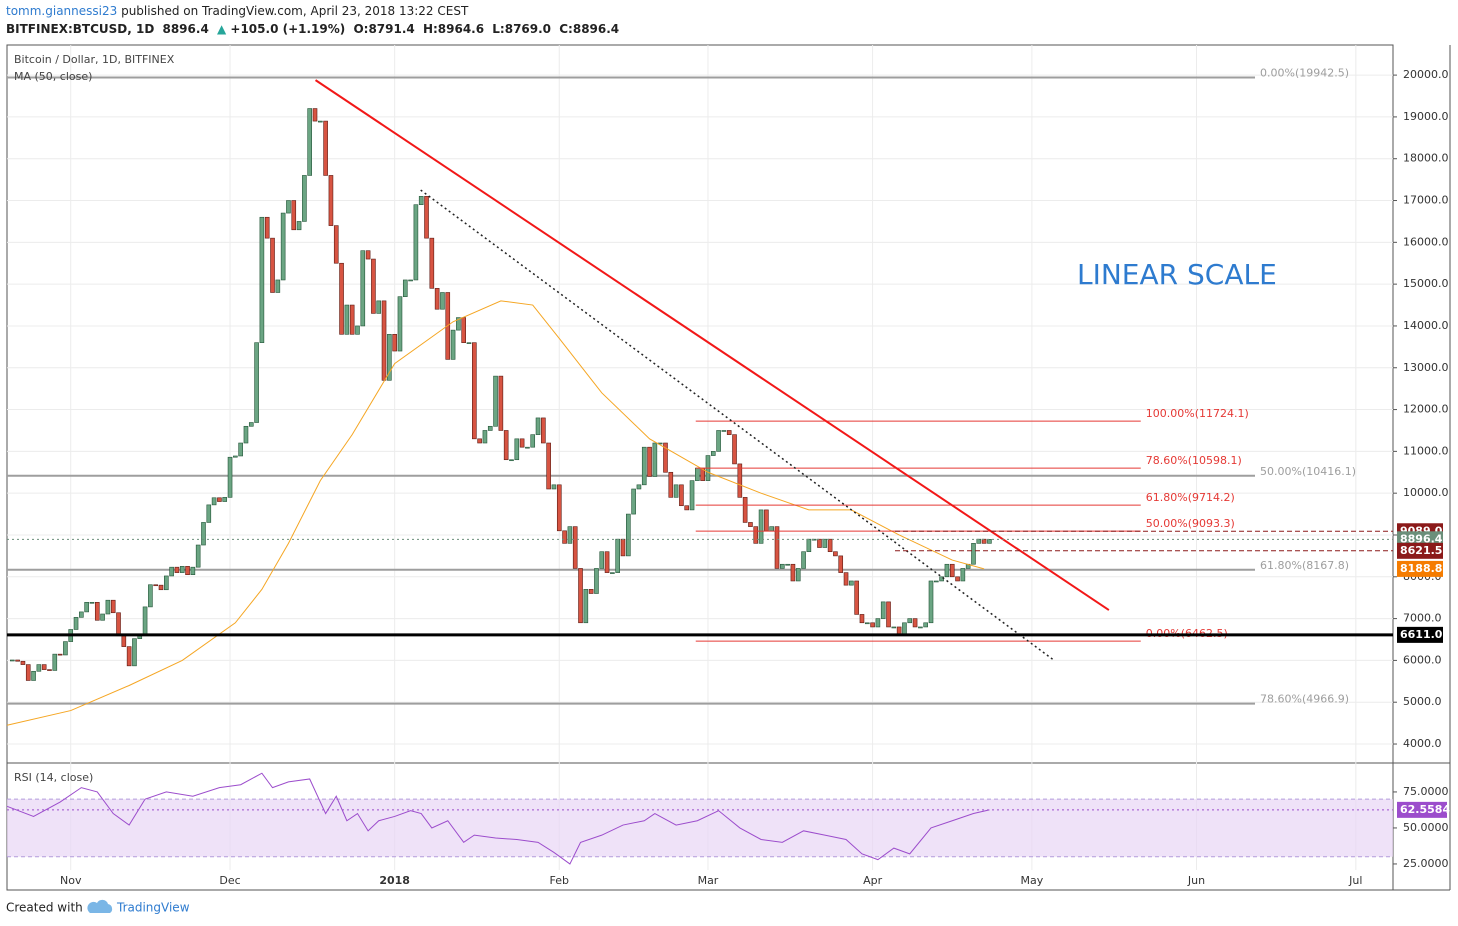 Image resolution: width=1458 pixels, height=926 pixels. Describe the element at coordinates (873, 880) in the screenshot. I see `x-tick-label: Apr` at that location.